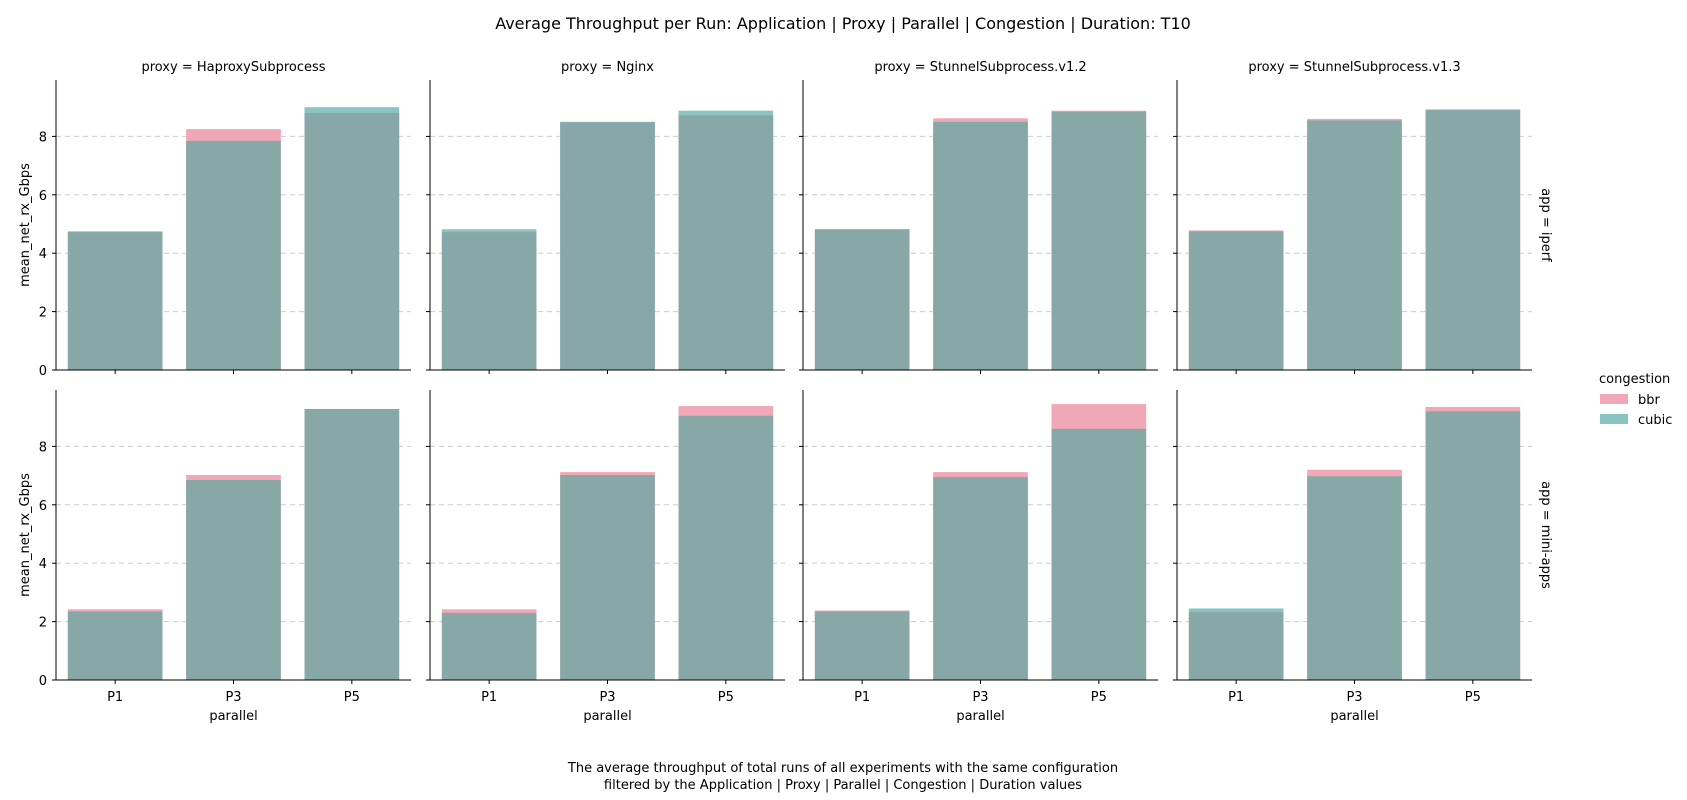 This screenshot has height=800, width=1687. I want to click on legend-swatch-cubic, so click(1614, 419).